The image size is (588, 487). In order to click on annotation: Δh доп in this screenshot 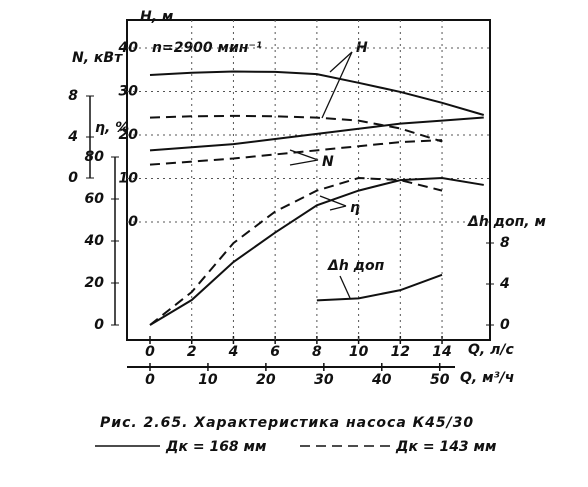, I will do `click(356, 266)`.